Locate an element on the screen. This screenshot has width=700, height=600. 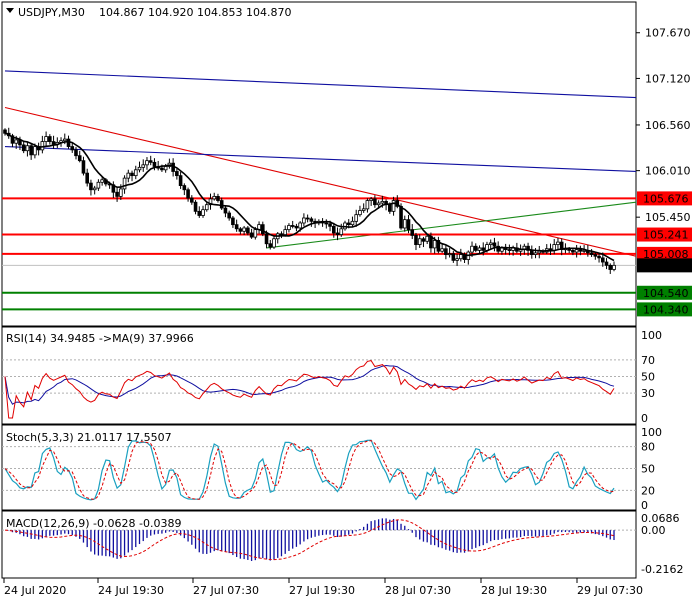
blue-trend-lower-line is located at coordinates (320, 159).